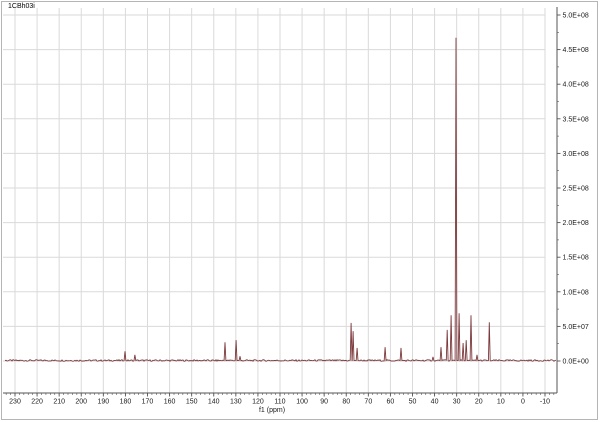 The image size is (600, 422). What do you see at coordinates (576, 50) in the screenshot?
I see `y-tick-label: 4.5E+08` at bounding box center [576, 50].